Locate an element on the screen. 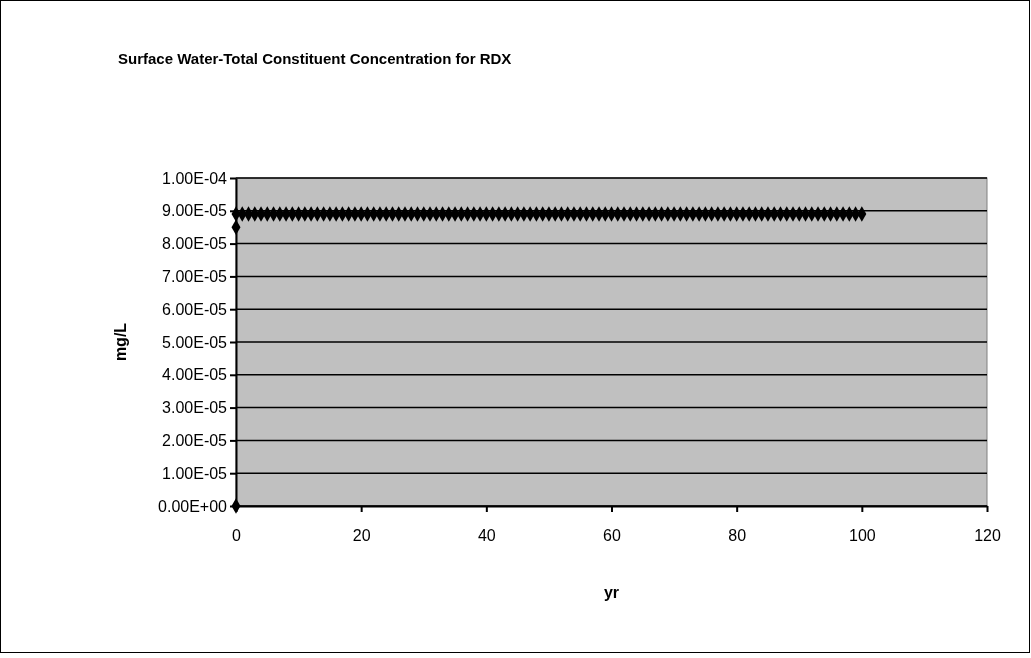  x-tick-label: 60 is located at coordinates (612, 535).